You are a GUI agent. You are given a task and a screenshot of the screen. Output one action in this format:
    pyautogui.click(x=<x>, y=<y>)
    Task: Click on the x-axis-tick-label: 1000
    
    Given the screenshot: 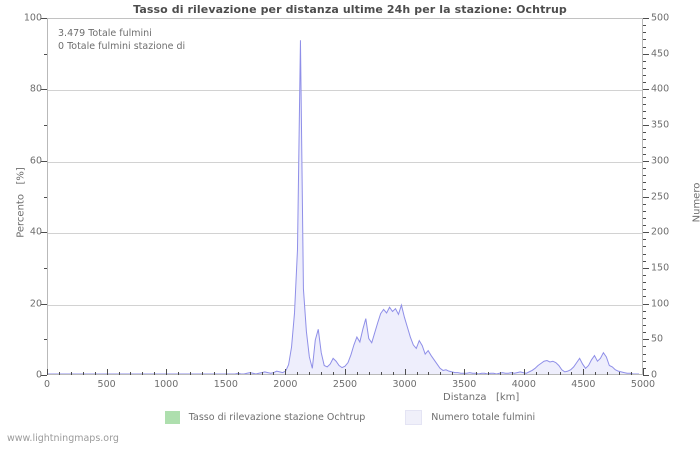 What is the action you would take?
    pyautogui.click(x=166, y=384)
    